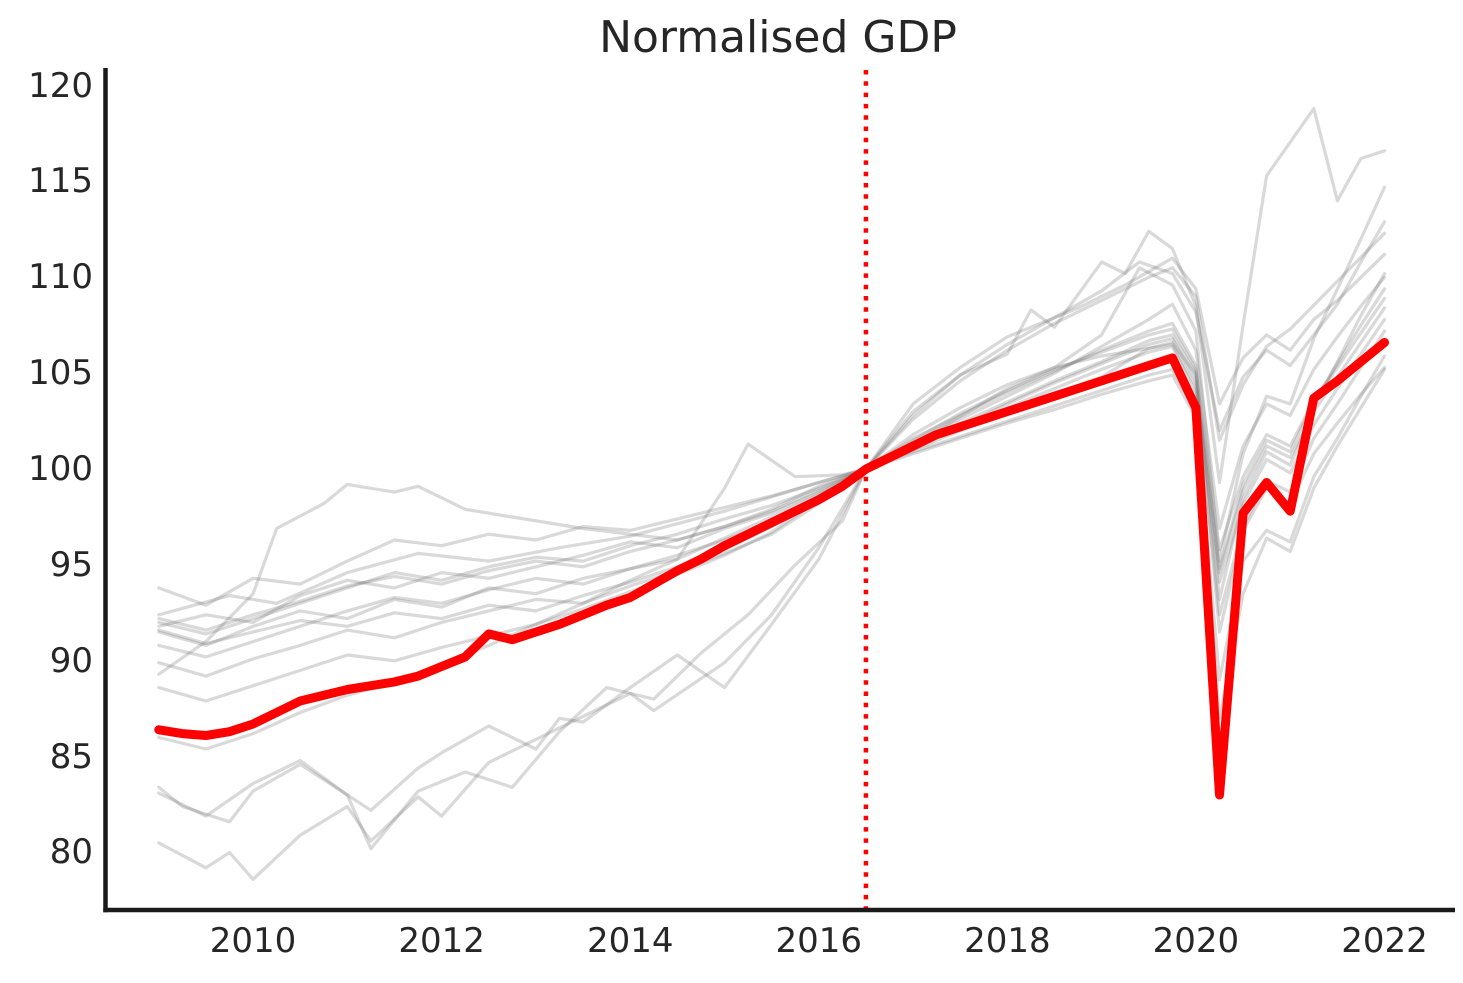 This screenshot has width=1463, height=983. What do you see at coordinates (60, 373) in the screenshot?
I see `y-tick-label: 105` at bounding box center [60, 373].